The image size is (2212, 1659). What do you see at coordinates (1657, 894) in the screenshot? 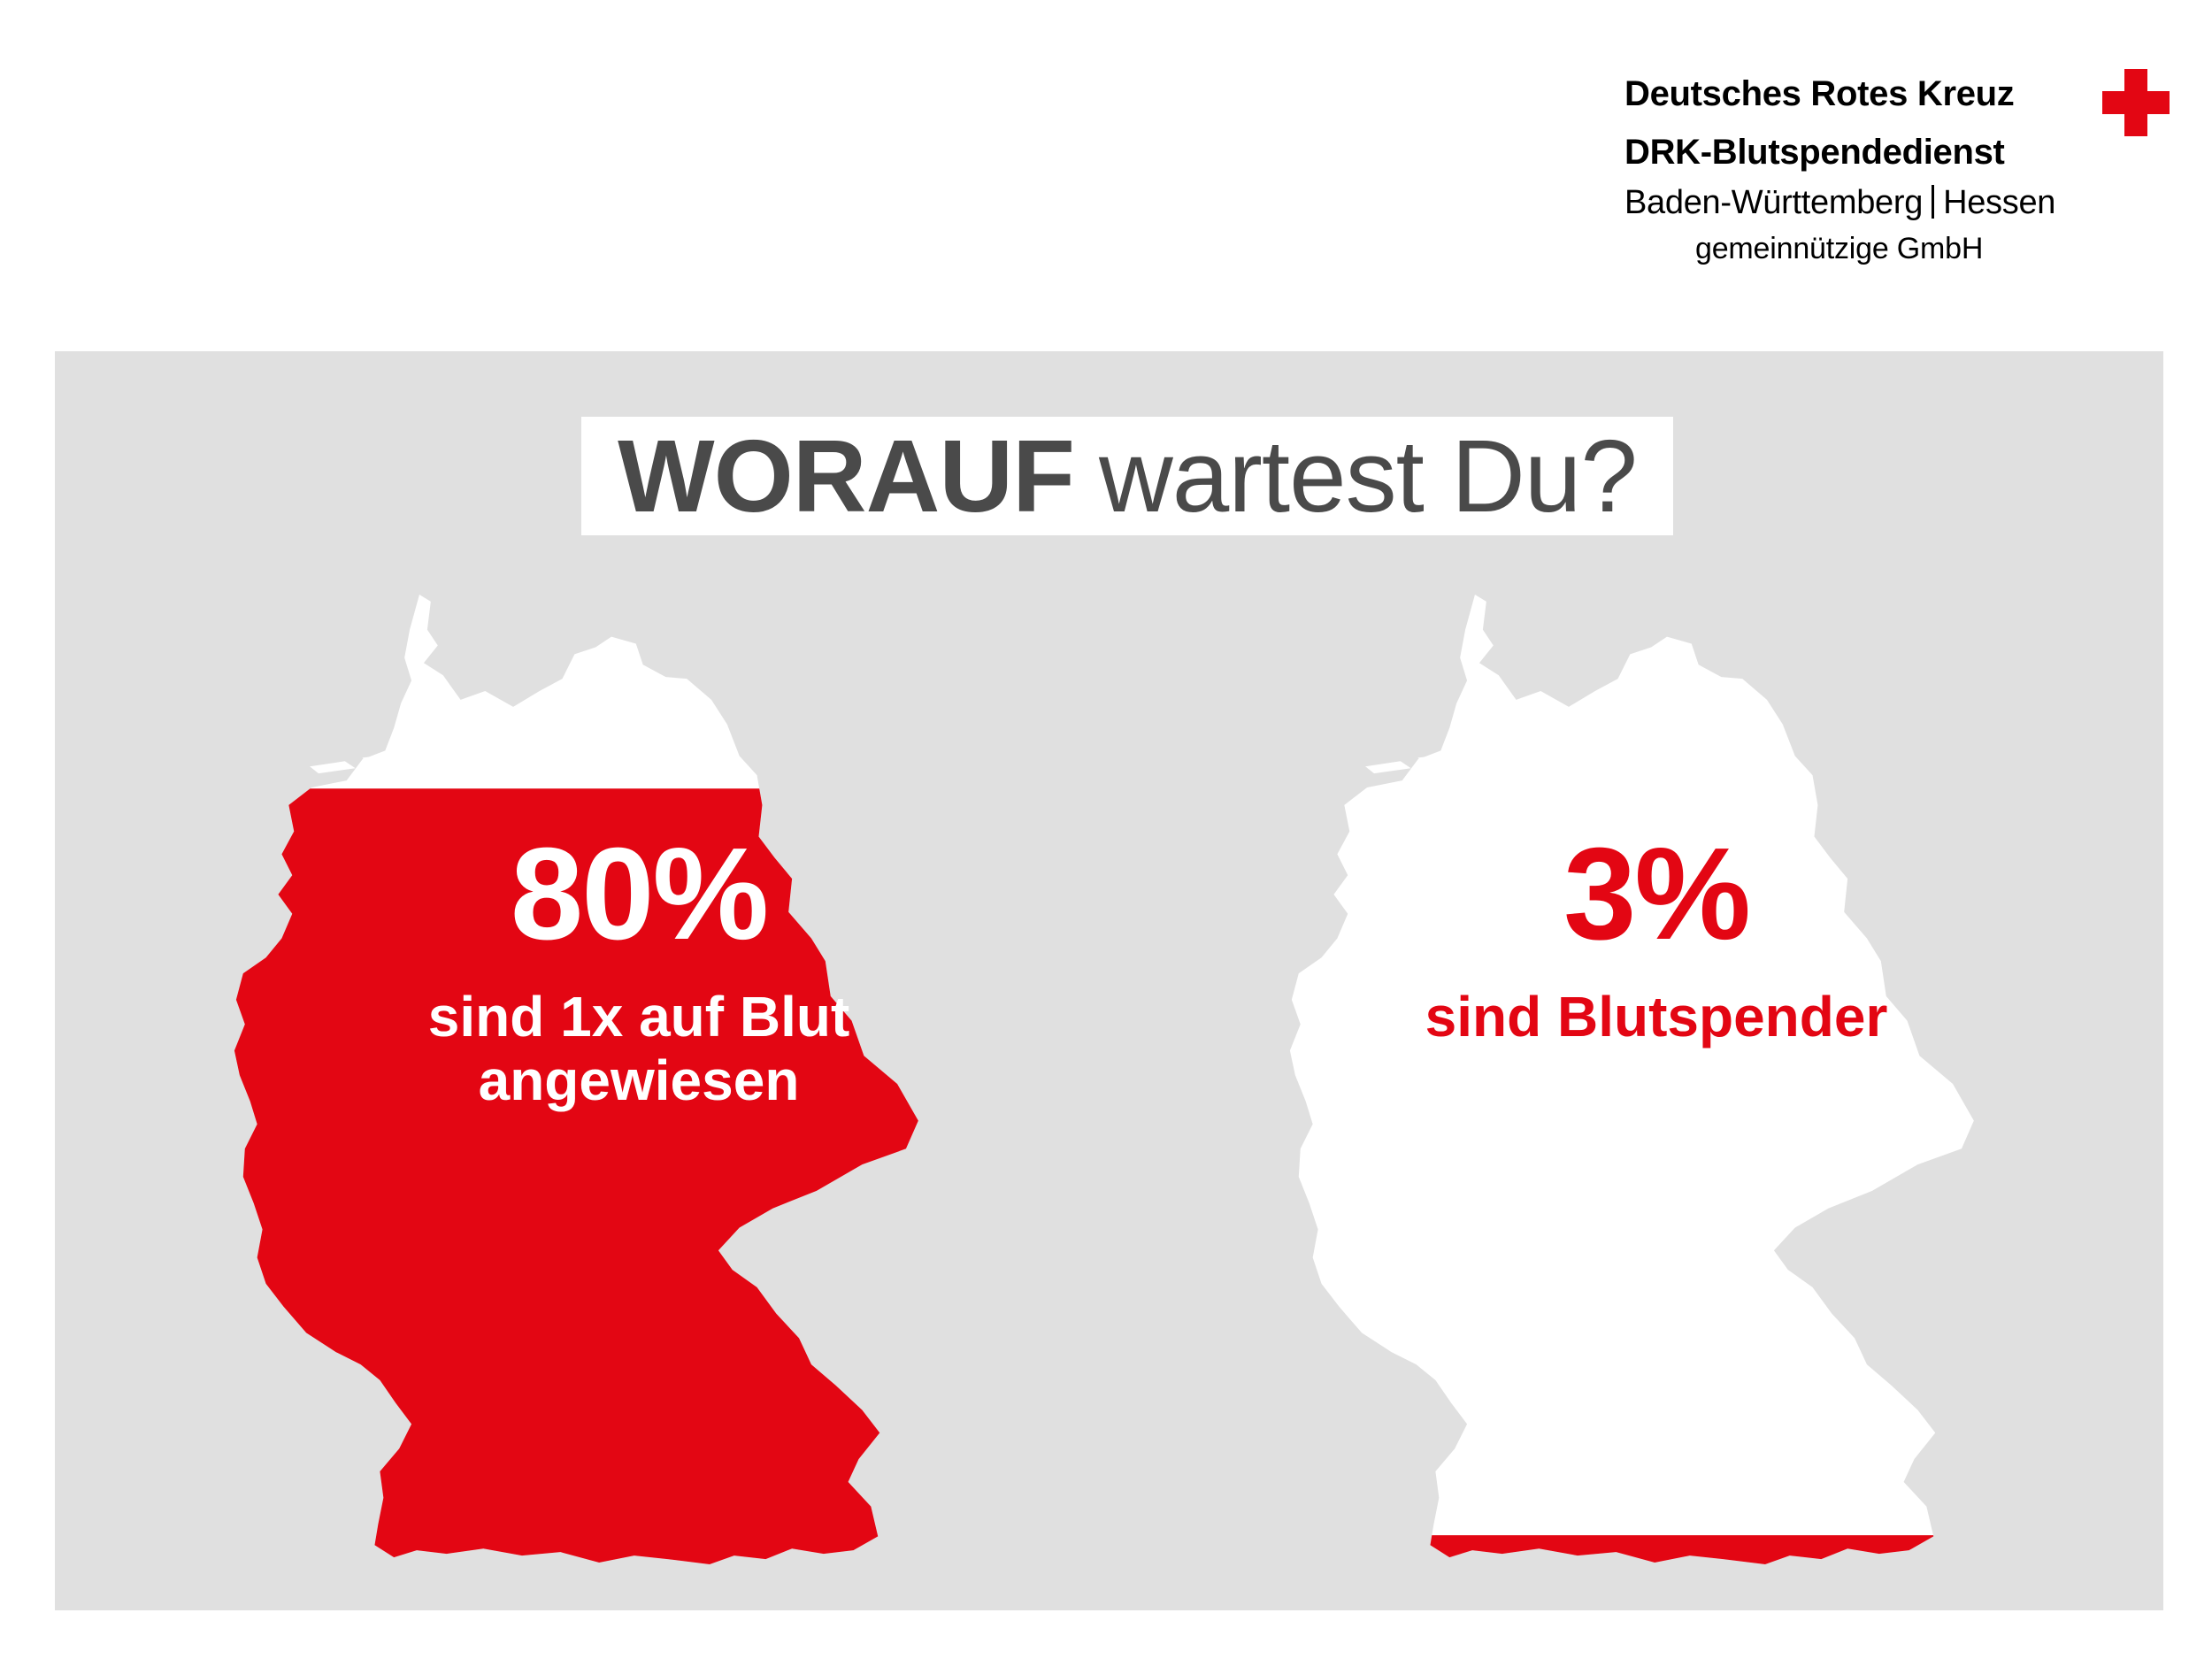
I see `stat-value: 3%` at bounding box center [1657, 894].